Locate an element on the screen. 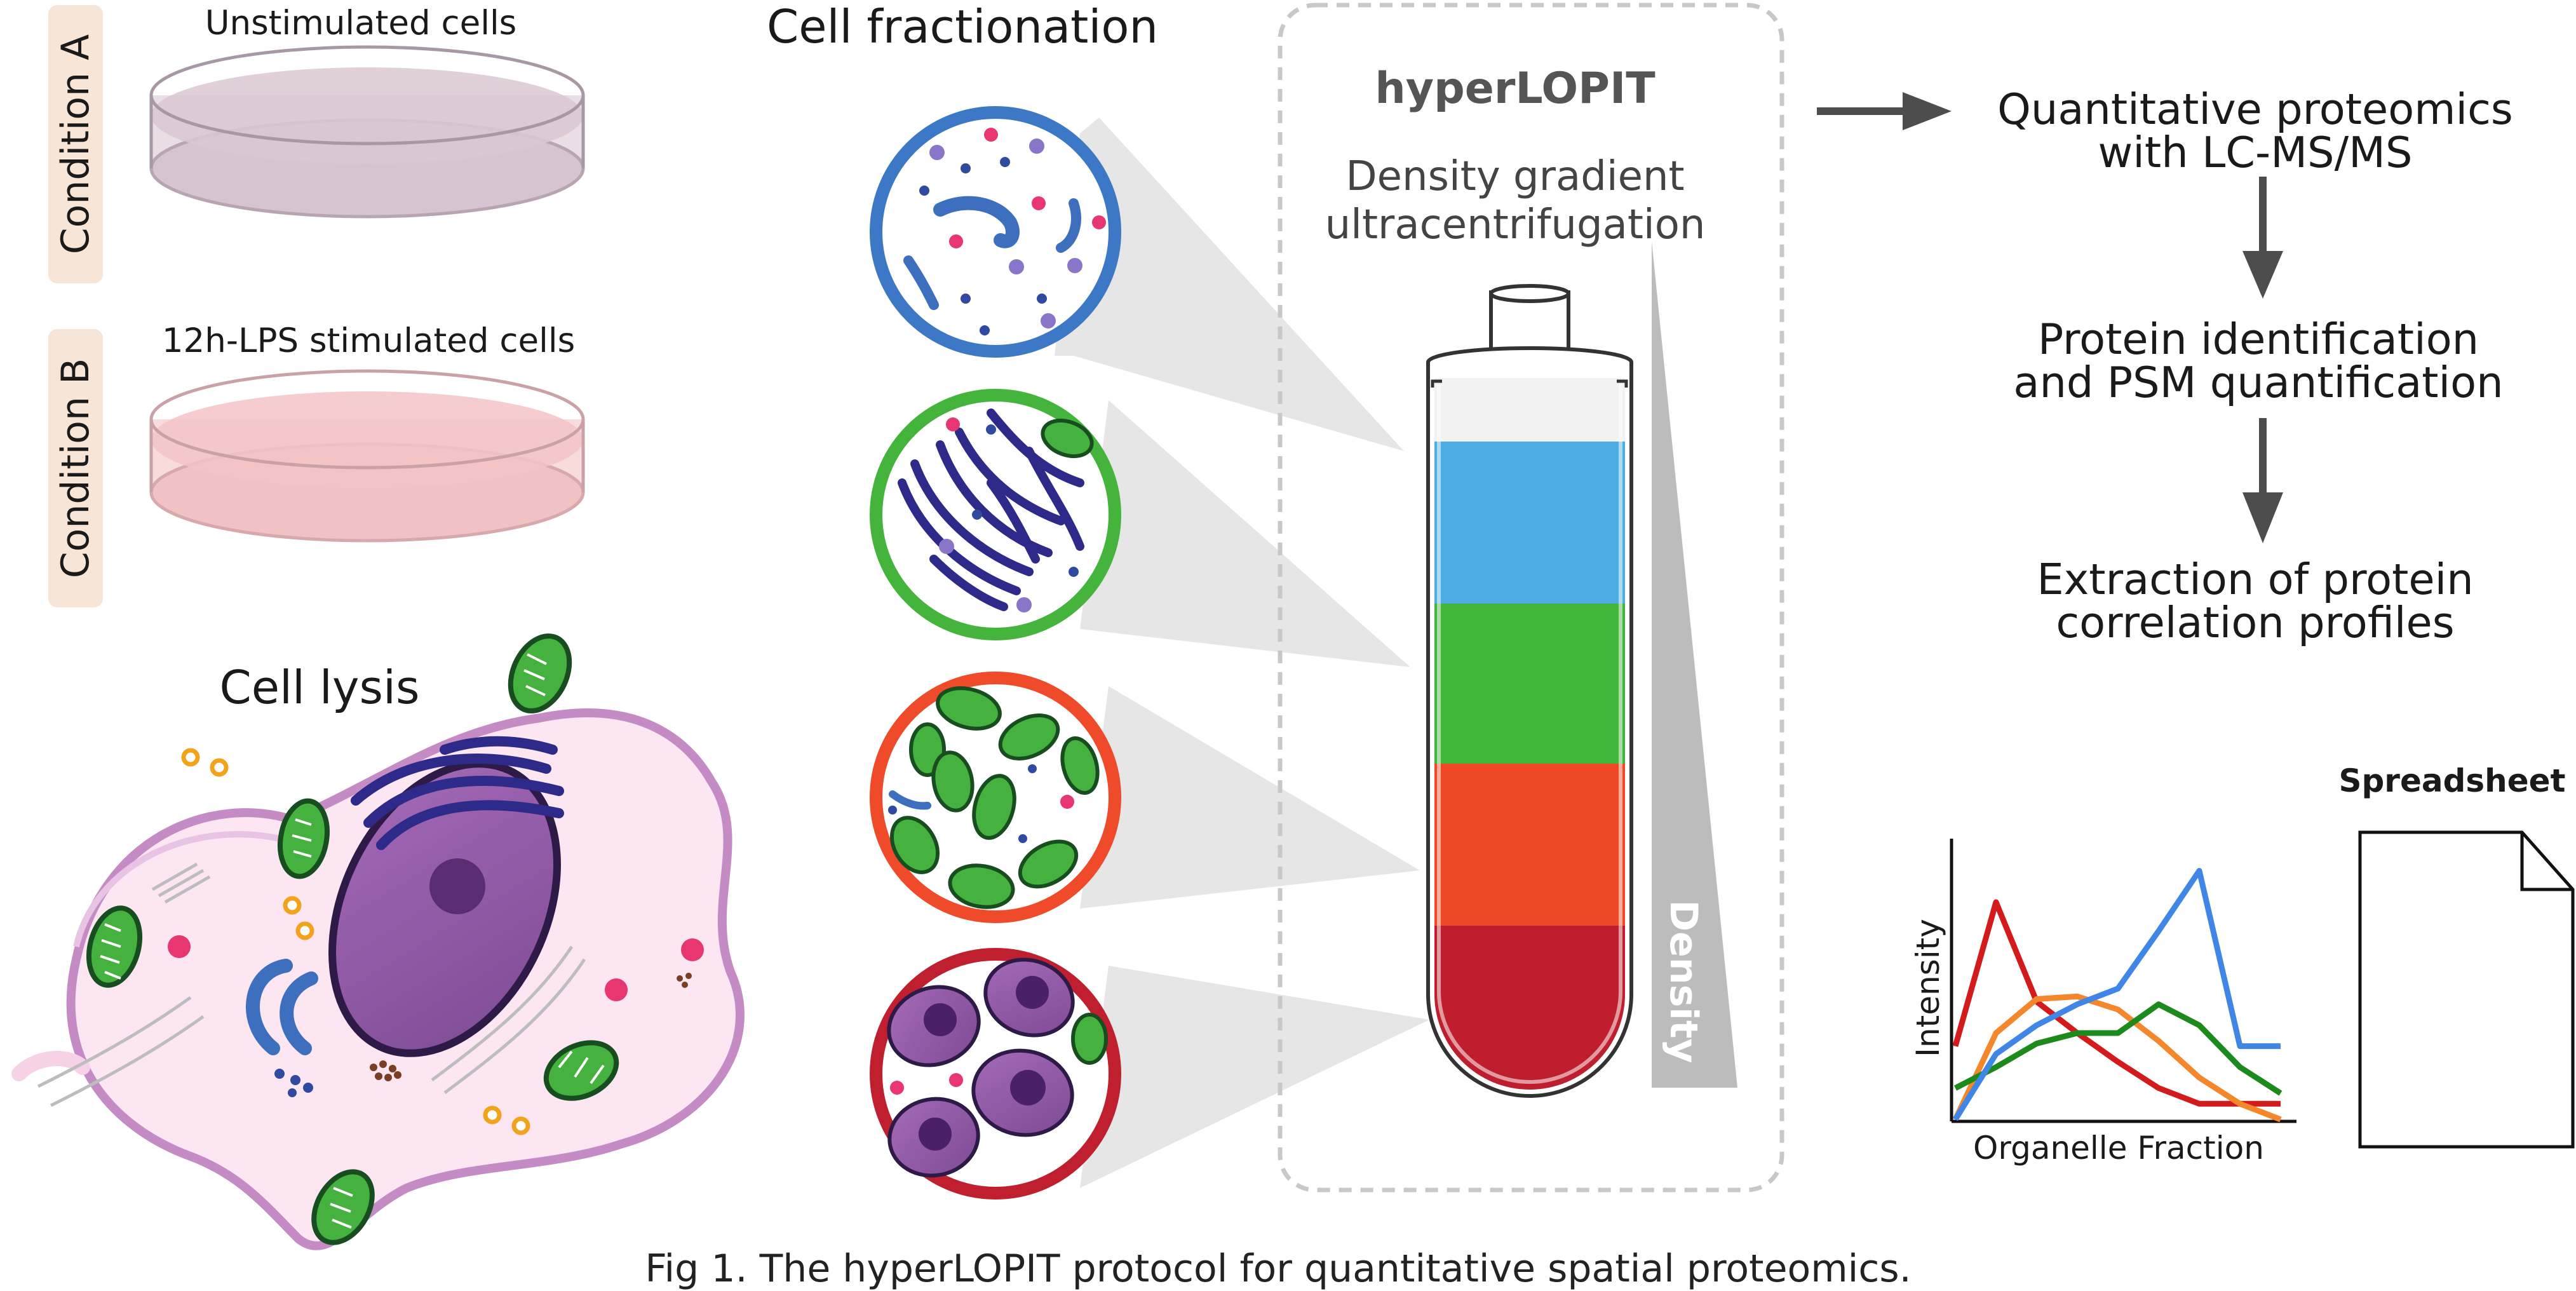  centrifuge-tube is located at coordinates (1529, 691).